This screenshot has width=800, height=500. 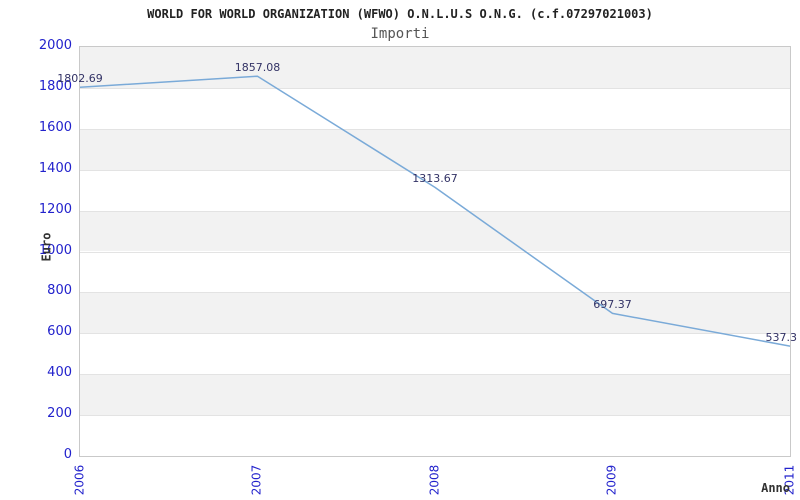 I want to click on x-tick-label: 2007, so click(x=256, y=480).